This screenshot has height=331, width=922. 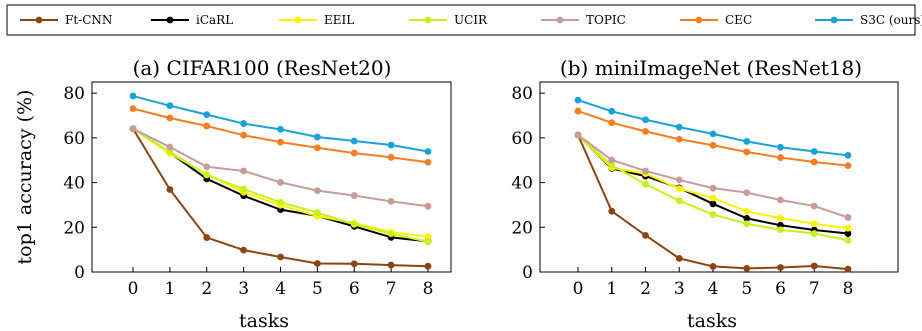 What do you see at coordinates (74, 139) in the screenshot?
I see `y-tick-label: 60` at bounding box center [74, 139].